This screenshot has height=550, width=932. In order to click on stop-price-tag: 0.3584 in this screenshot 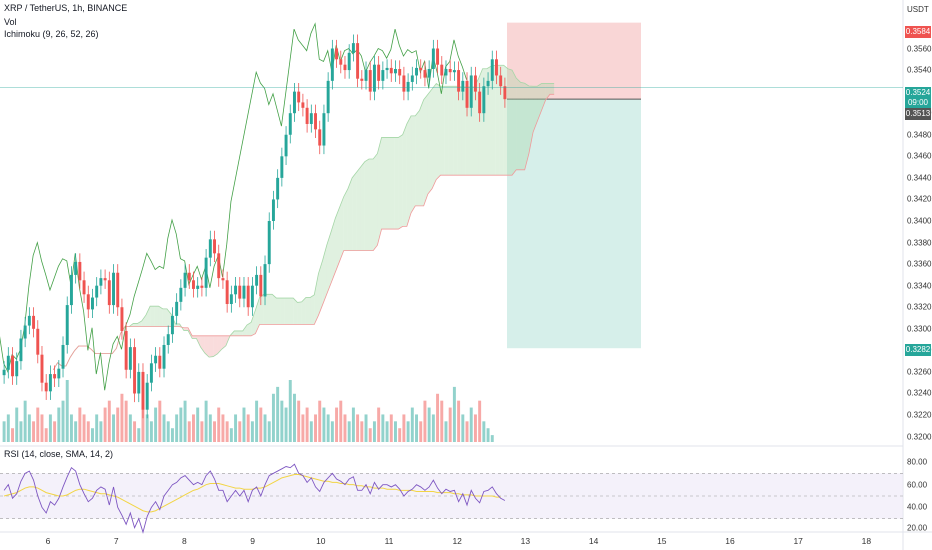, I will do `click(918, 32)`.